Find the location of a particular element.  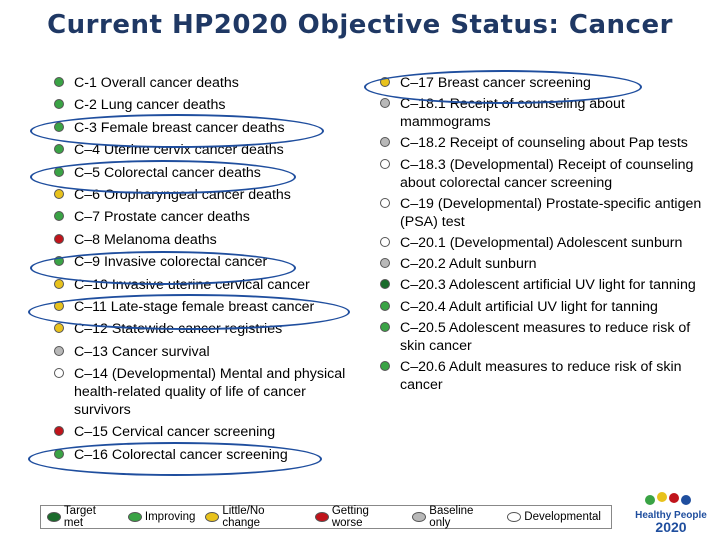

legend-entry: Getting worse is located at coordinates (358, 517).